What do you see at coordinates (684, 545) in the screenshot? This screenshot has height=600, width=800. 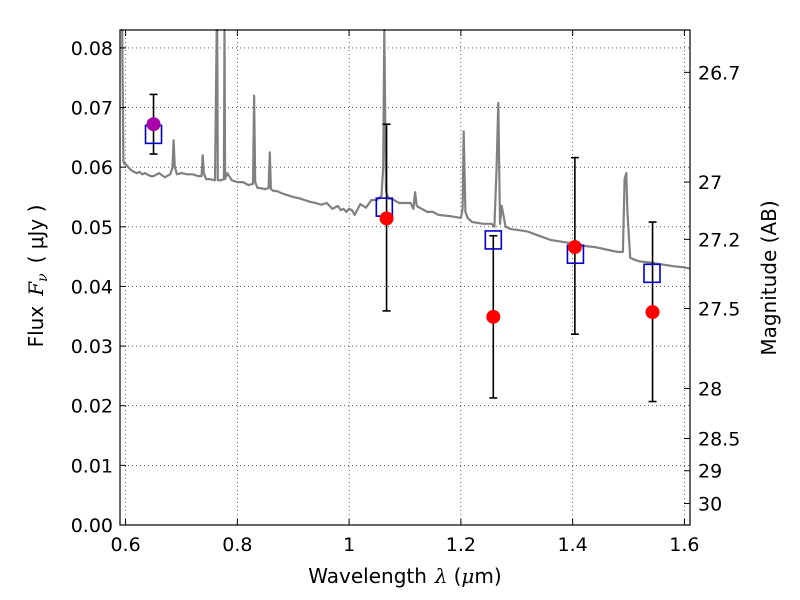 I see `x-tick-label: 1.6` at bounding box center [684, 545].